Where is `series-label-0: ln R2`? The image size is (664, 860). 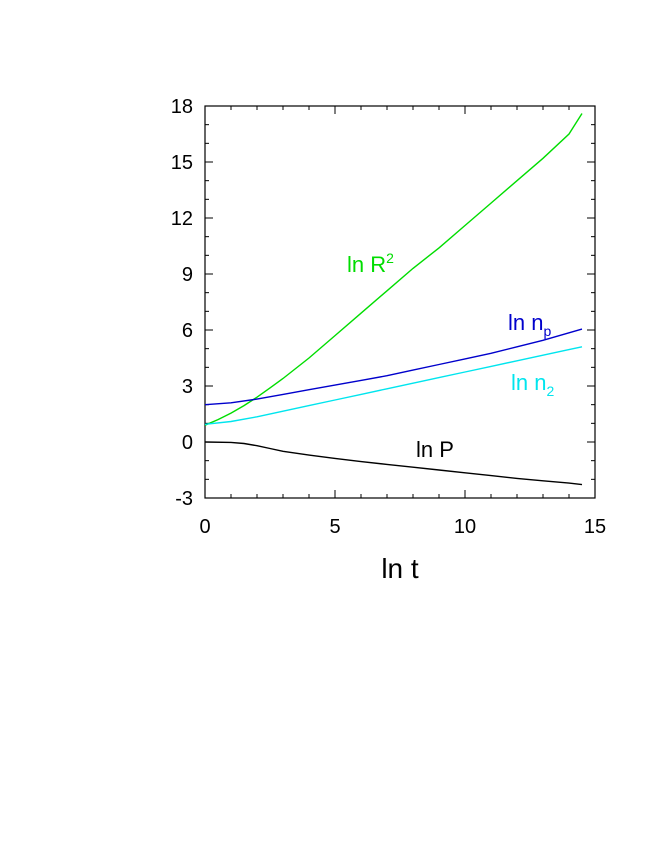 series-label-0: ln R2 is located at coordinates (370, 263).